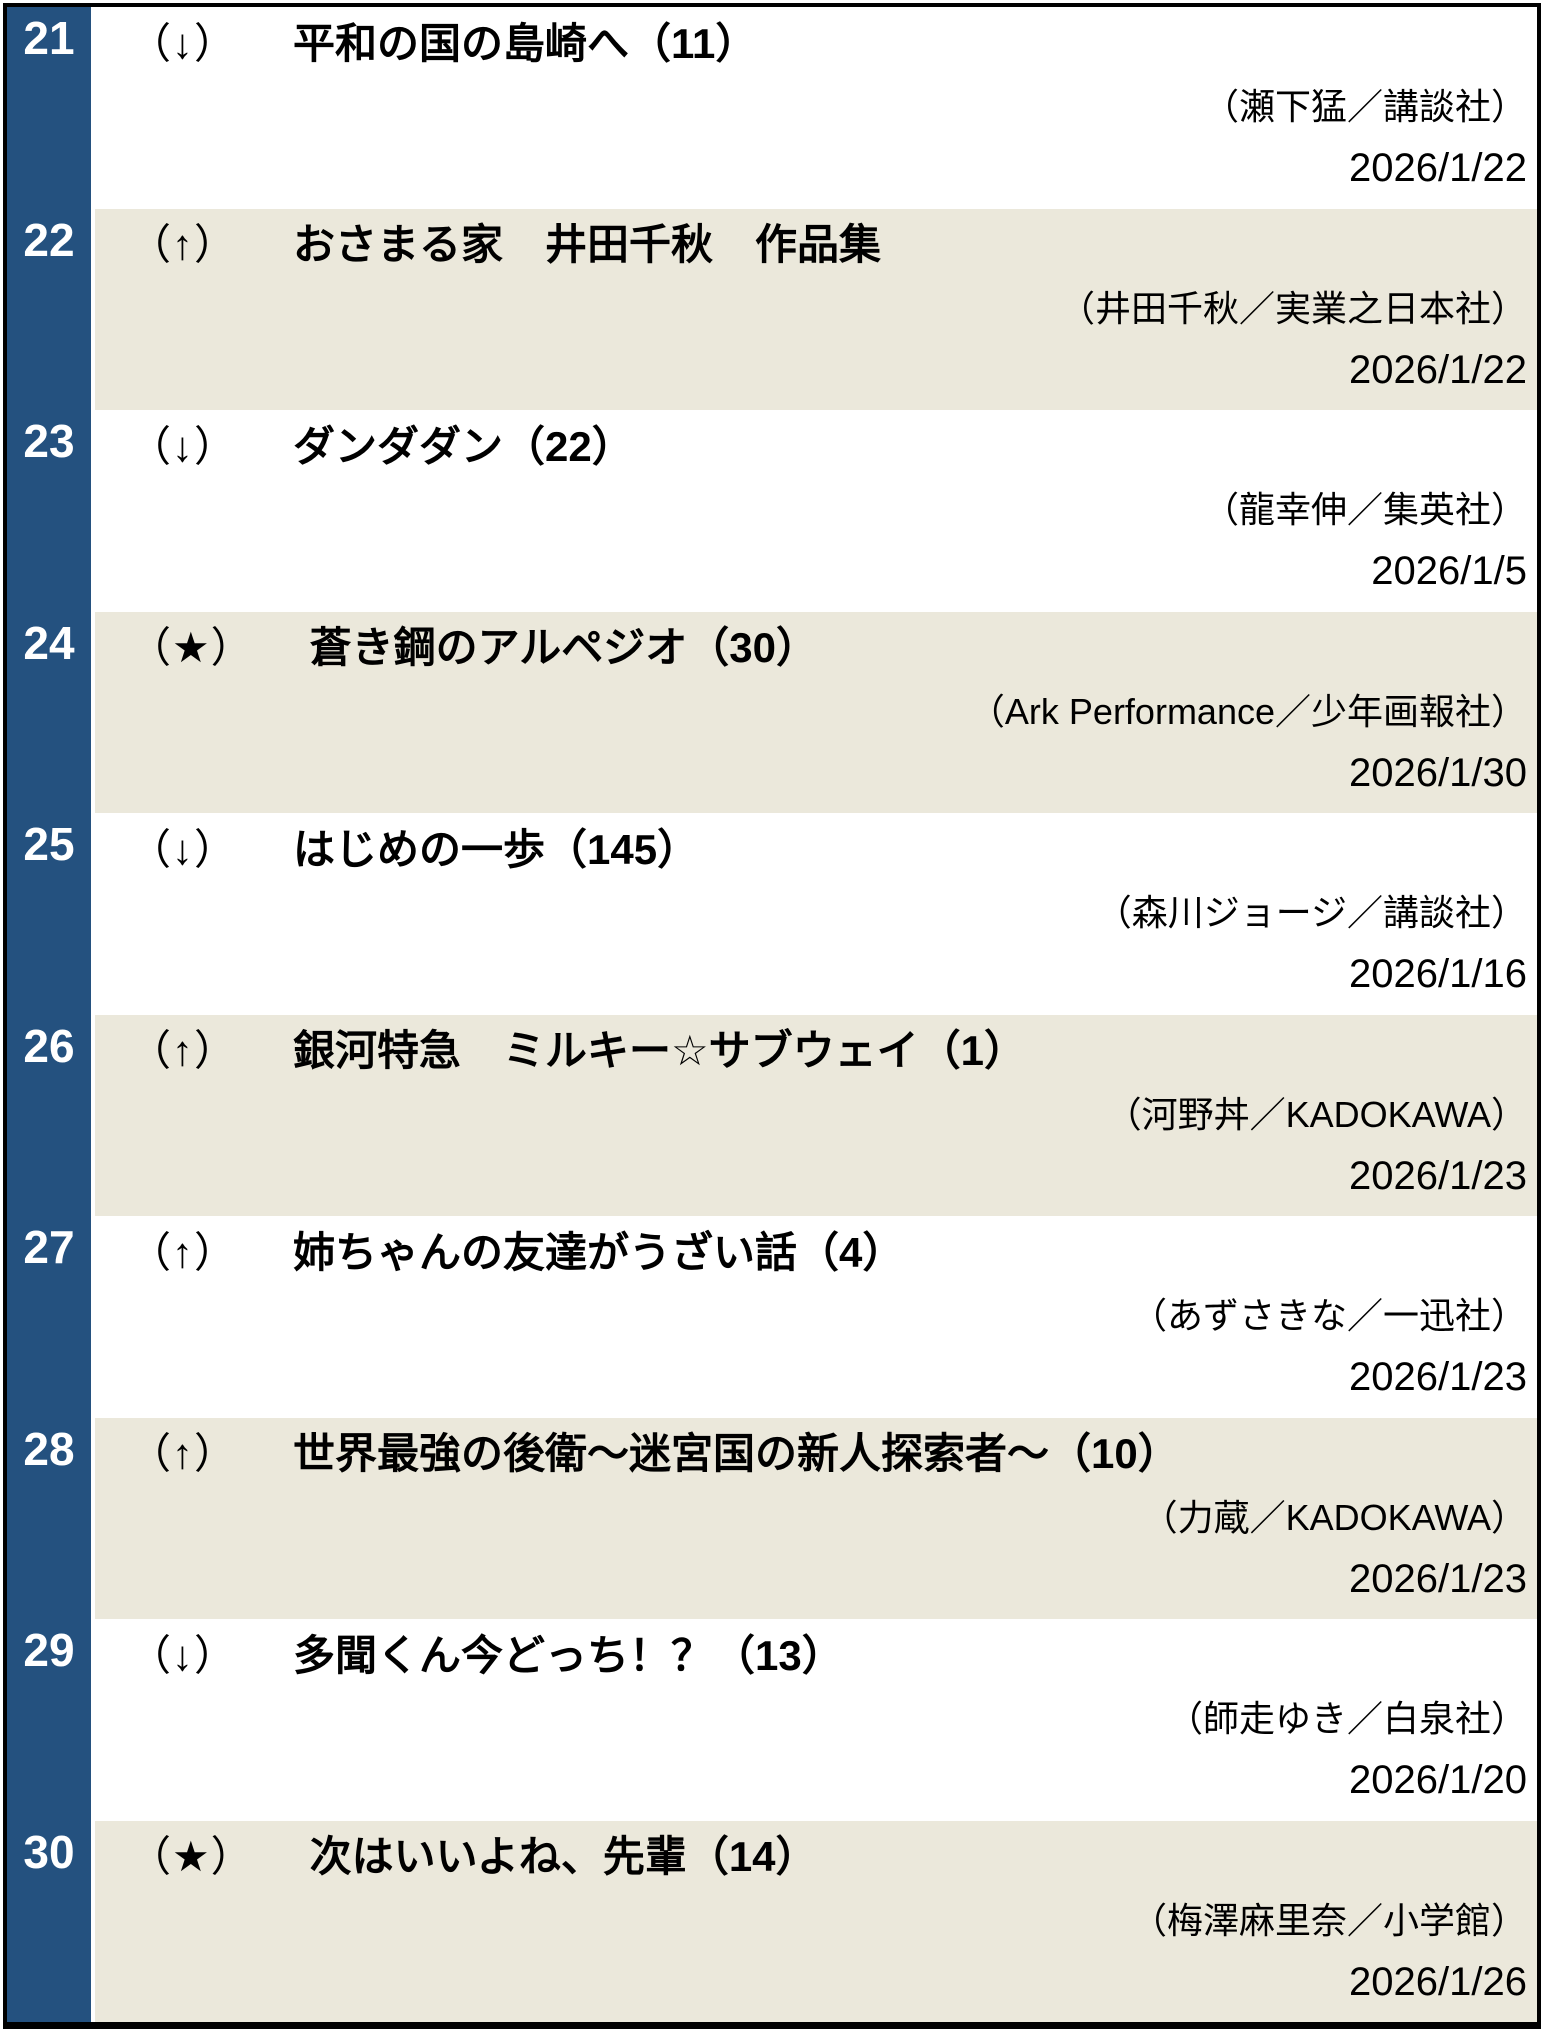  Describe the element at coordinates (1316, 1114) in the screenshot. I see `author-publisher: （河野丼／KADOKAWA）` at that location.